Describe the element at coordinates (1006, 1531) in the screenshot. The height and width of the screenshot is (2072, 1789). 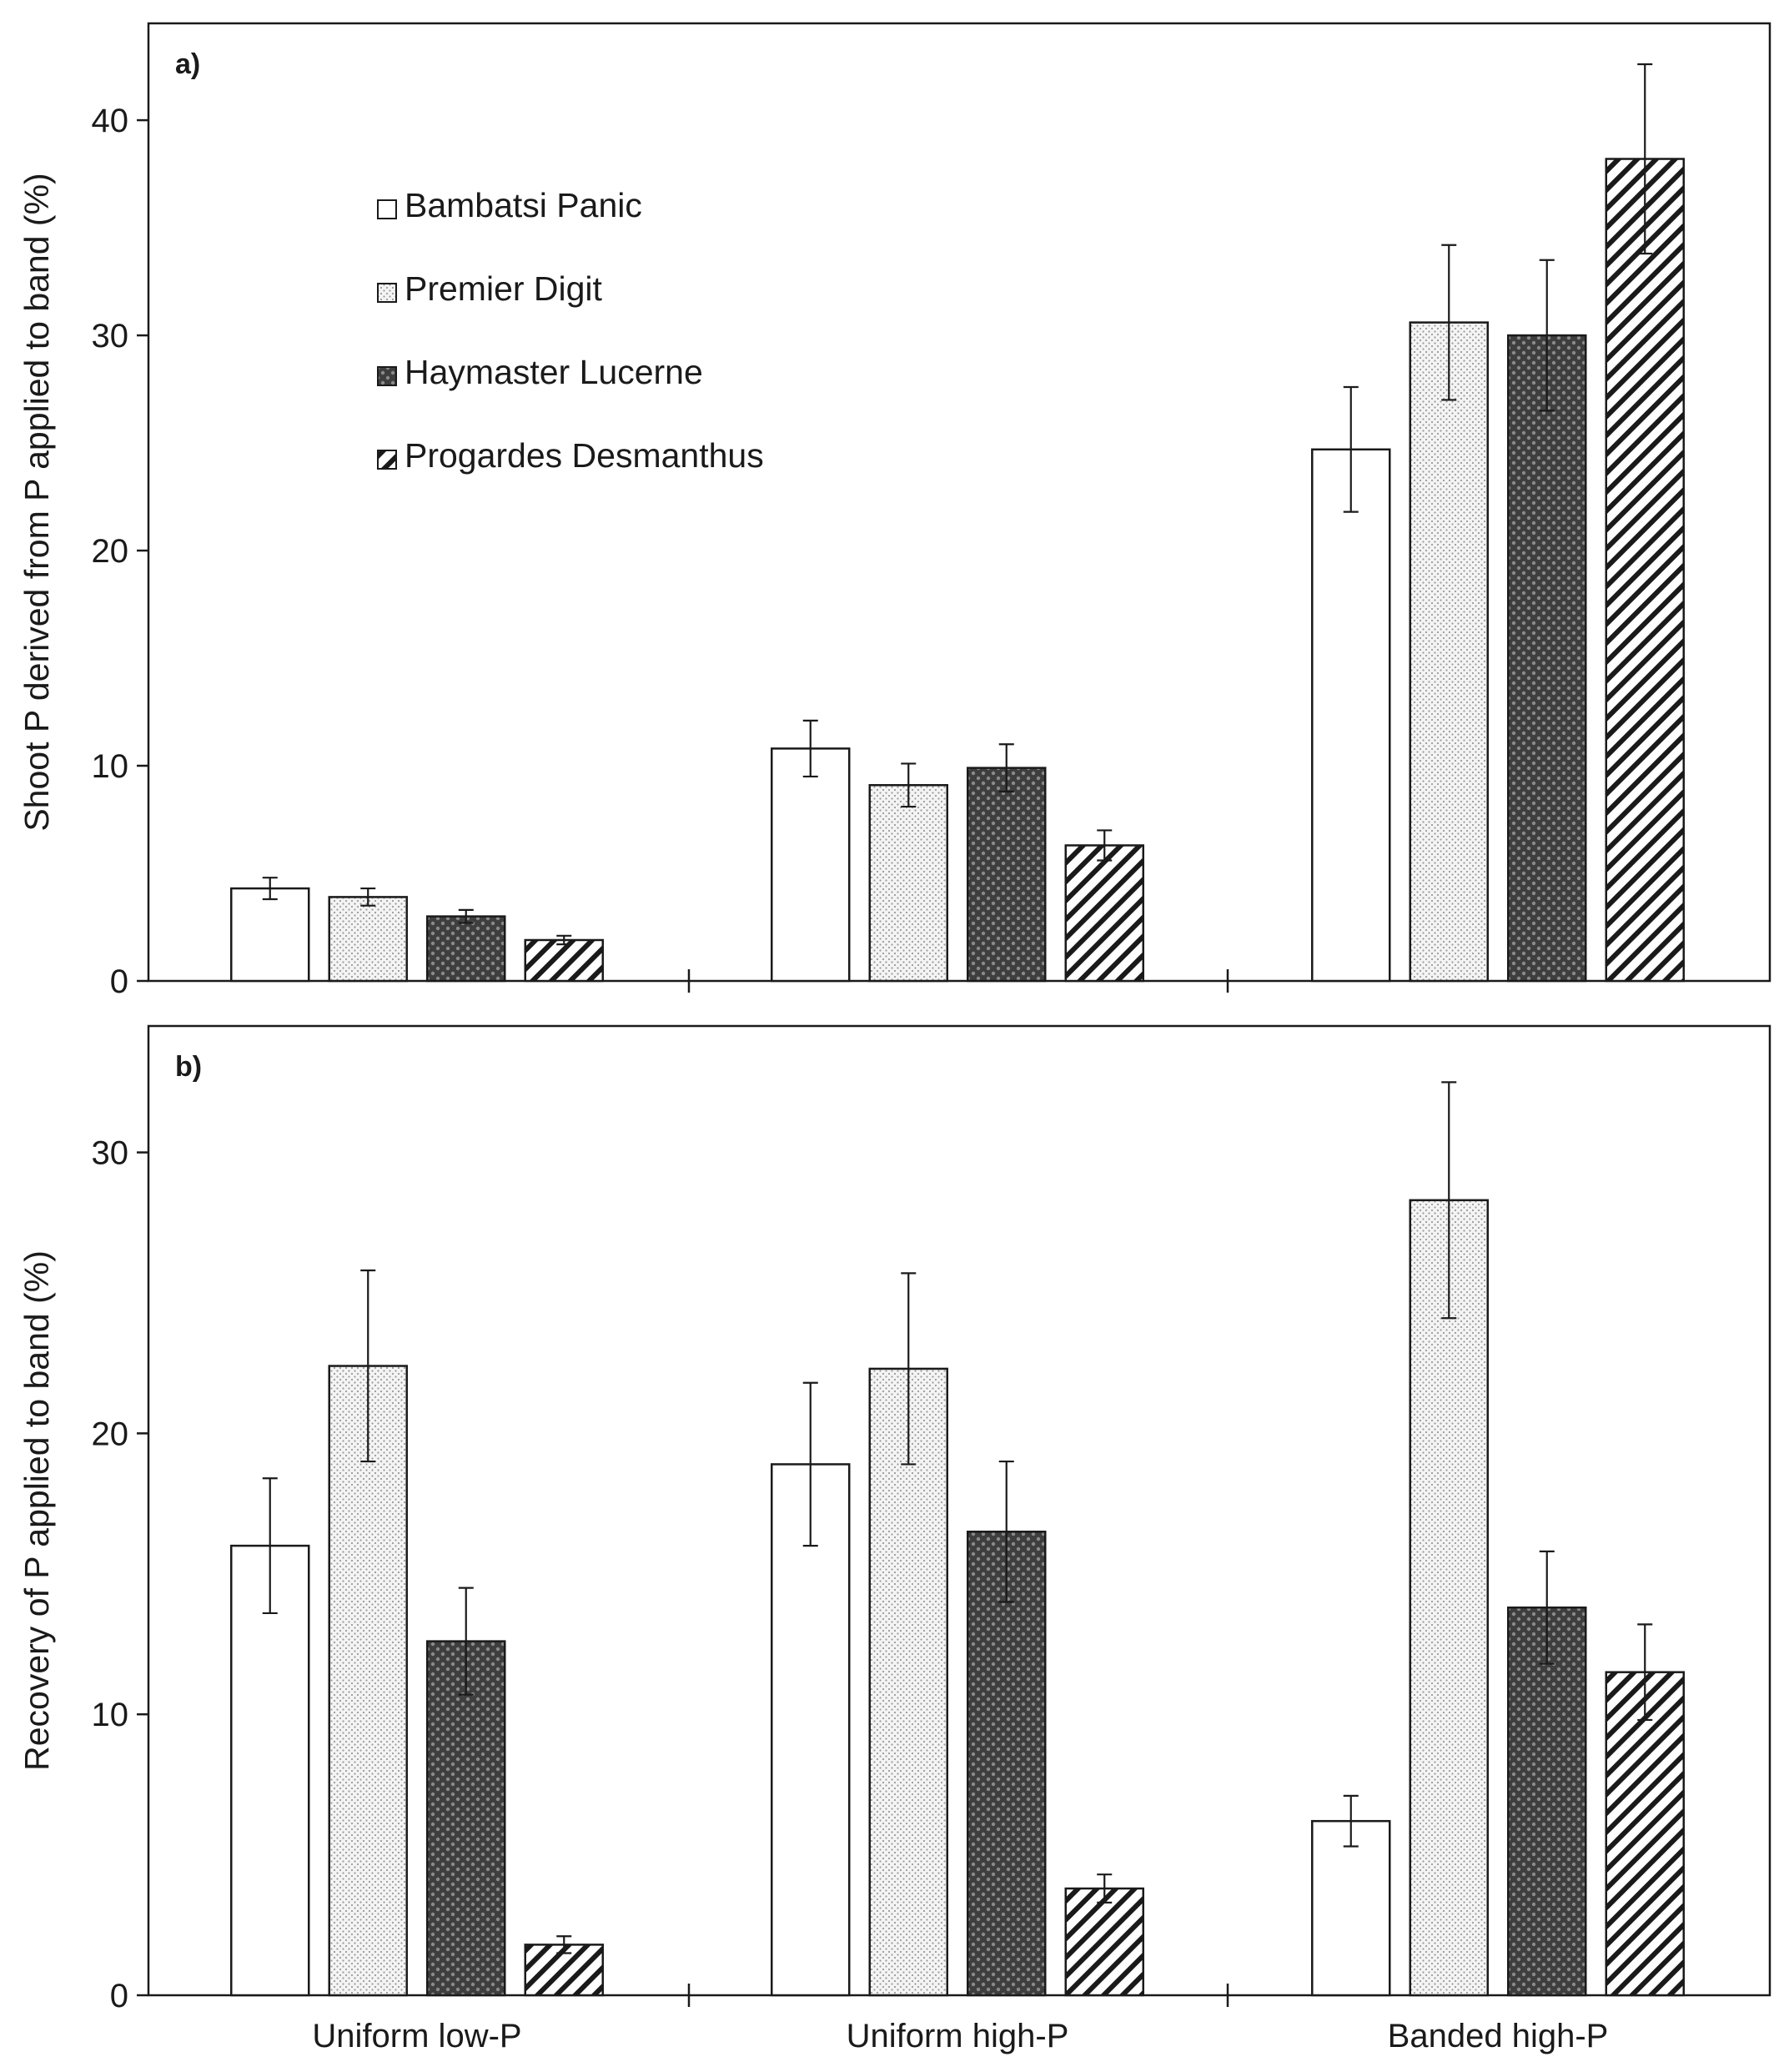
I see `panel-b-bar-haymaster-lucerne-uniform-high-p-error-bar` at that location.